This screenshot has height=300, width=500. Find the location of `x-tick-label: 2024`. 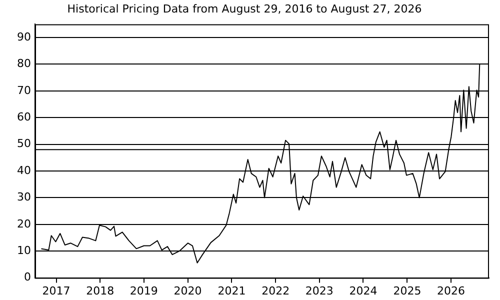

x-tick-label: 2024 is located at coordinates (363, 291).